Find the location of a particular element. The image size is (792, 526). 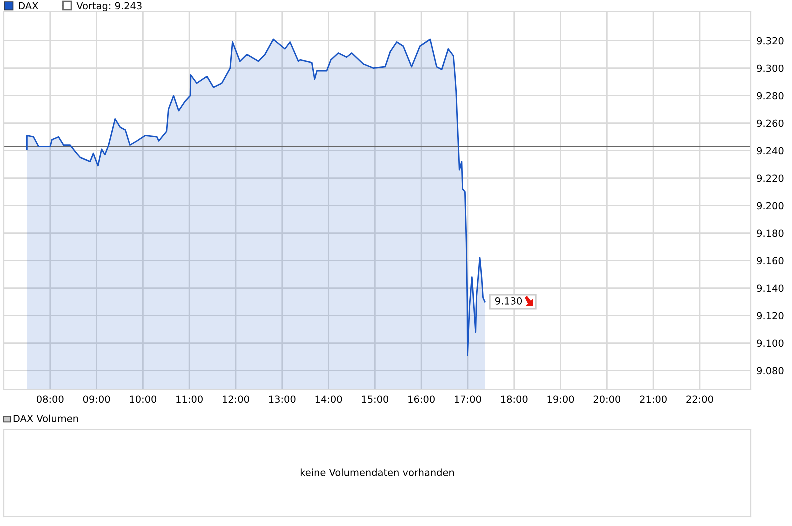

annotation: 9.130 is located at coordinates (508, 301).